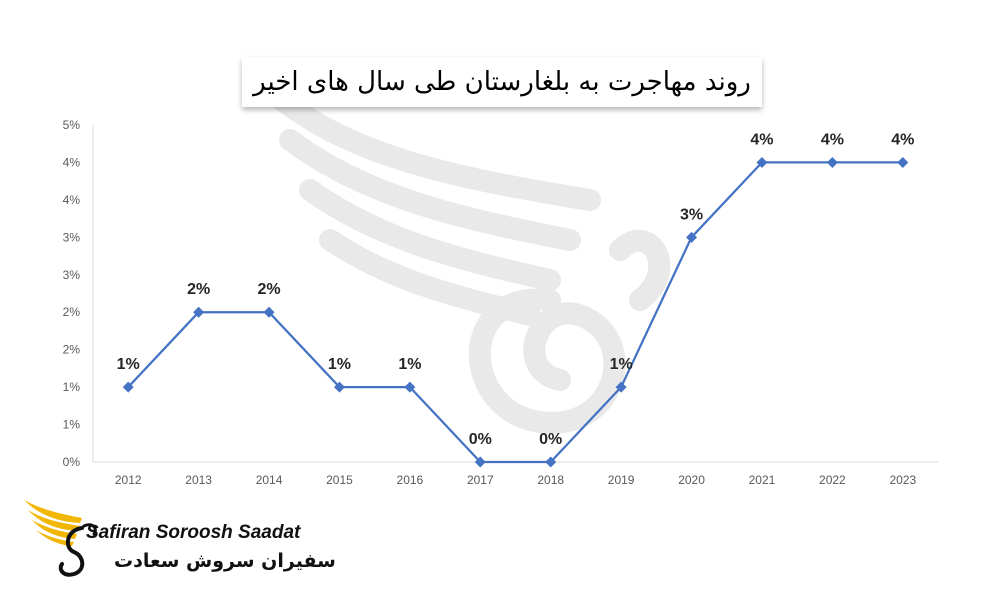 This screenshot has height=600, width=1000. What do you see at coordinates (691, 214) in the screenshot?
I see `data-label: 3%` at bounding box center [691, 214].